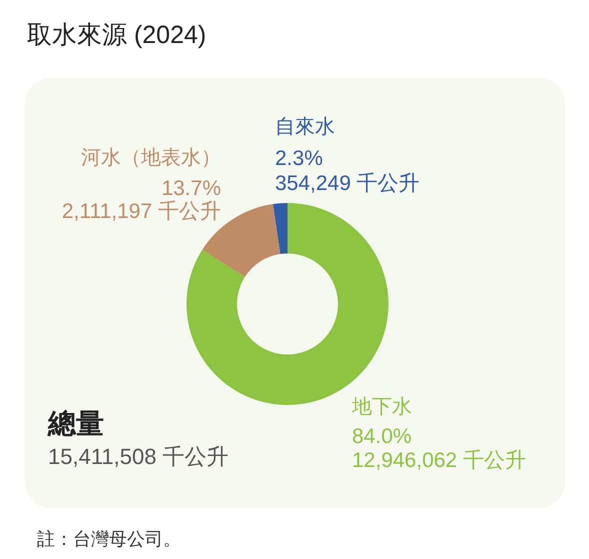 The image size is (589, 559). What do you see at coordinates (280, 228) in the screenshot?
I see `donut-slice` at bounding box center [280, 228].